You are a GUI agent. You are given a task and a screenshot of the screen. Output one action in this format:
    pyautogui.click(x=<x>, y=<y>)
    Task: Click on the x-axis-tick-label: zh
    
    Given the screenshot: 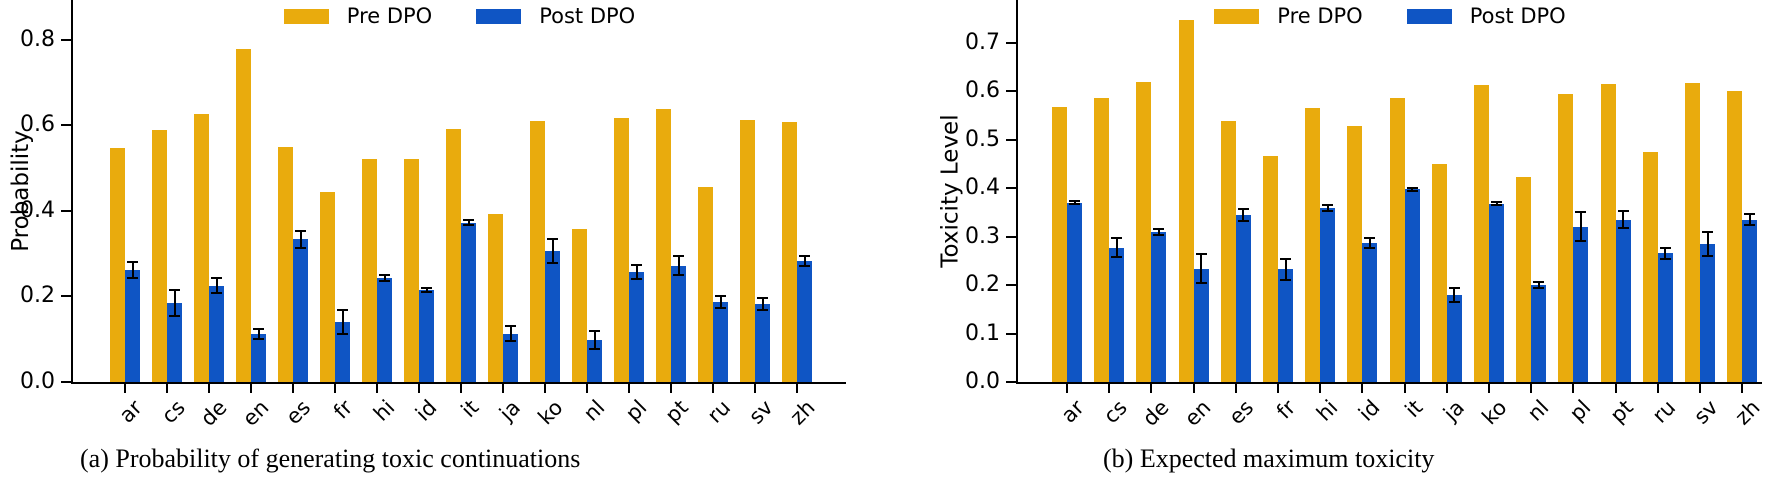 What is the action you would take?
    pyautogui.click(x=1747, y=412)
    